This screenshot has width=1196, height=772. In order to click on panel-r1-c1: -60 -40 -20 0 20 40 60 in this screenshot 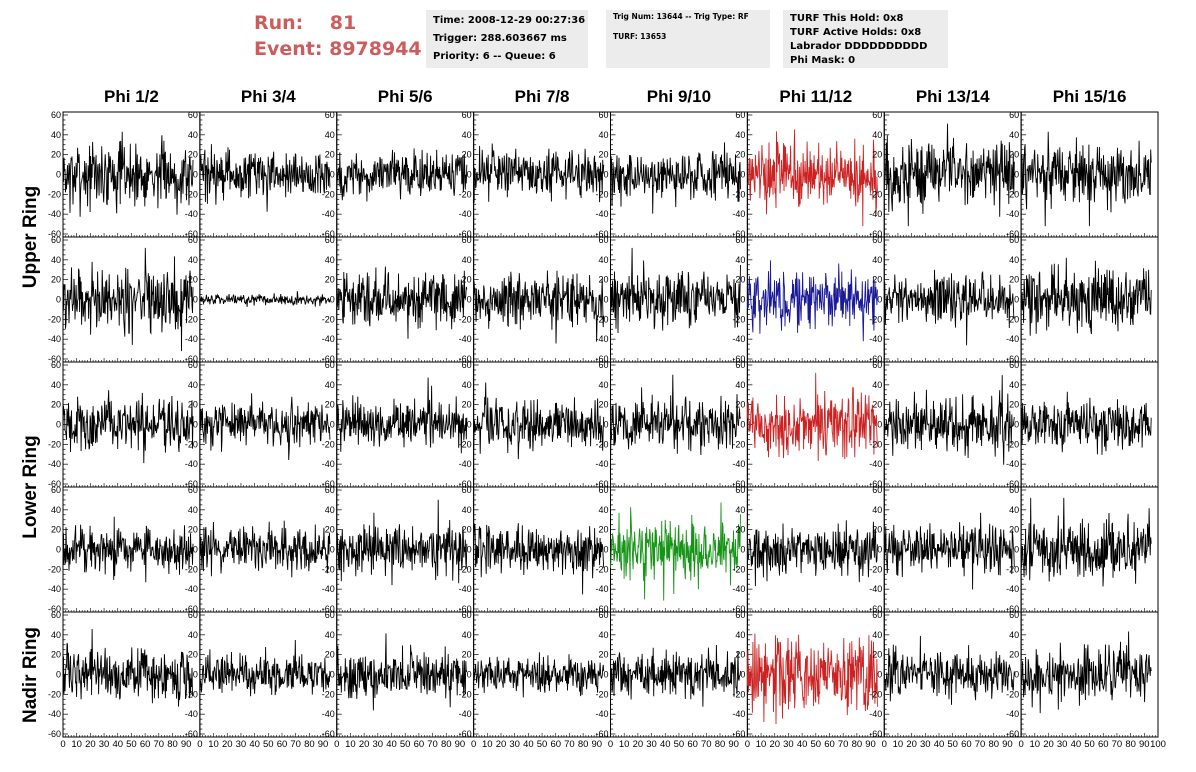, I will do `click(124, 174)`.